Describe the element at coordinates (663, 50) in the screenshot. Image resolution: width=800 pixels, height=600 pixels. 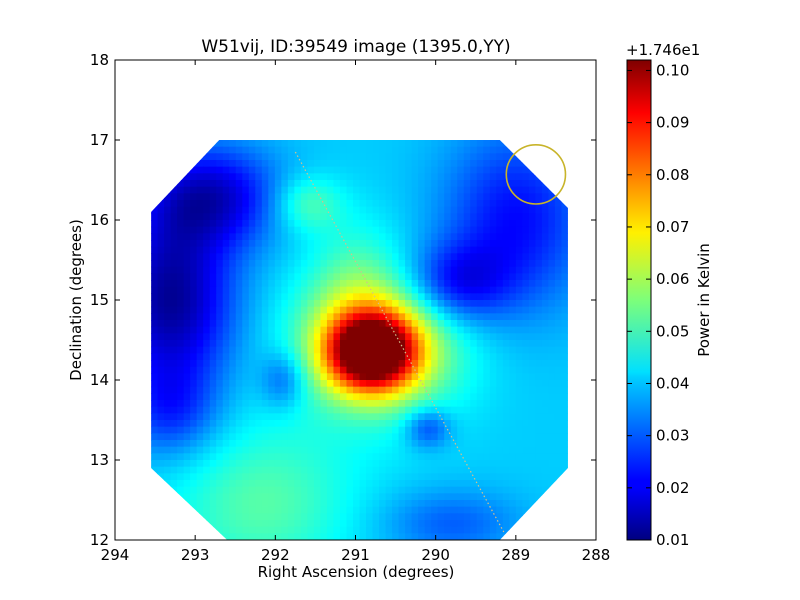
I see `colorbar-offset-label: +1.746e1` at that location.